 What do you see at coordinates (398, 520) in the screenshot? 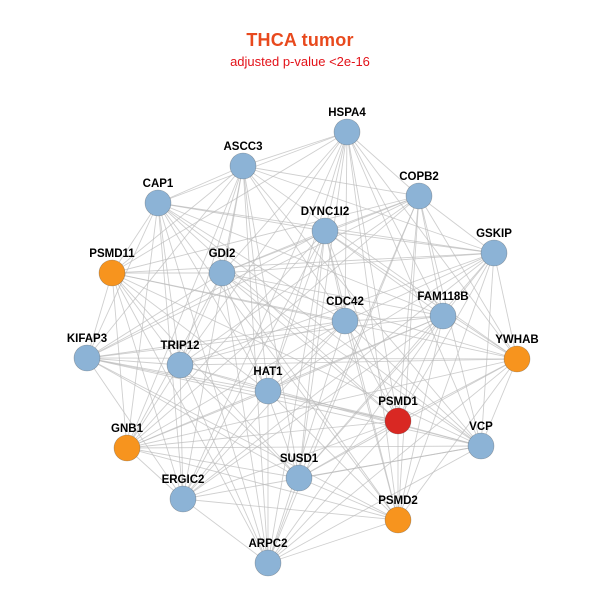
I see `node-PSMD2` at bounding box center [398, 520].